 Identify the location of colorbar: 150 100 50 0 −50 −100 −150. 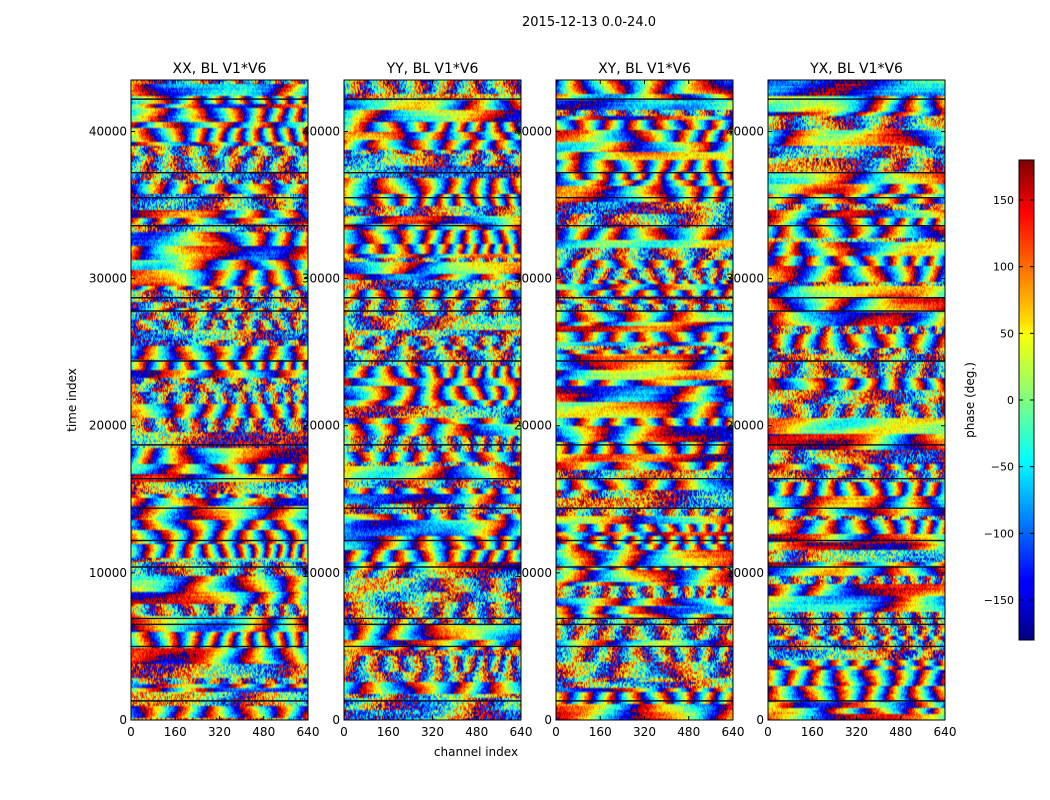
(1009, 400).